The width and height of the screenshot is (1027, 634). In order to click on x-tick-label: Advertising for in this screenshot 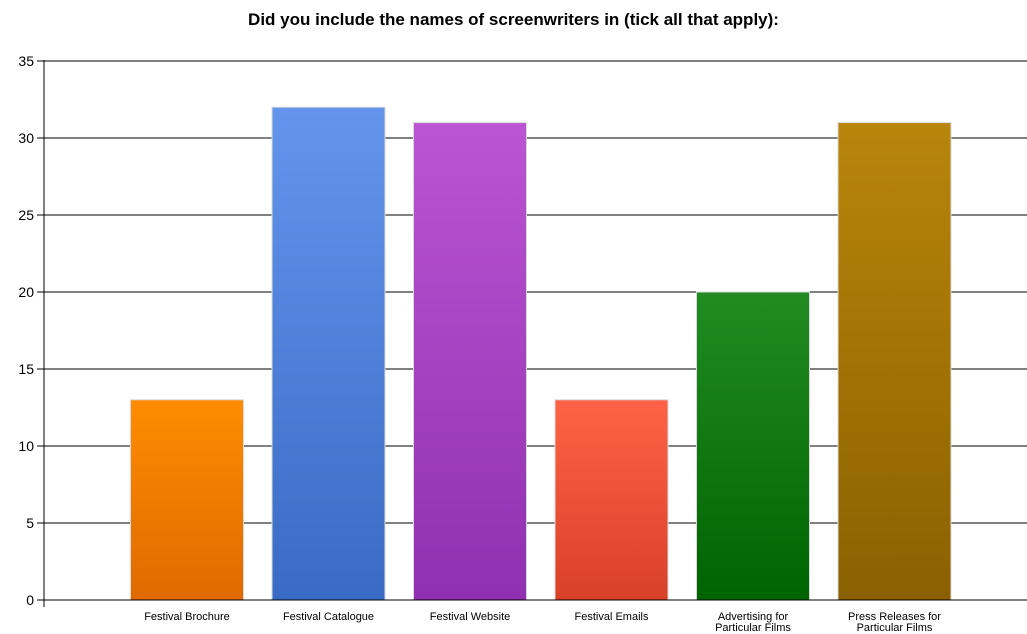, I will do `click(753, 617)`.